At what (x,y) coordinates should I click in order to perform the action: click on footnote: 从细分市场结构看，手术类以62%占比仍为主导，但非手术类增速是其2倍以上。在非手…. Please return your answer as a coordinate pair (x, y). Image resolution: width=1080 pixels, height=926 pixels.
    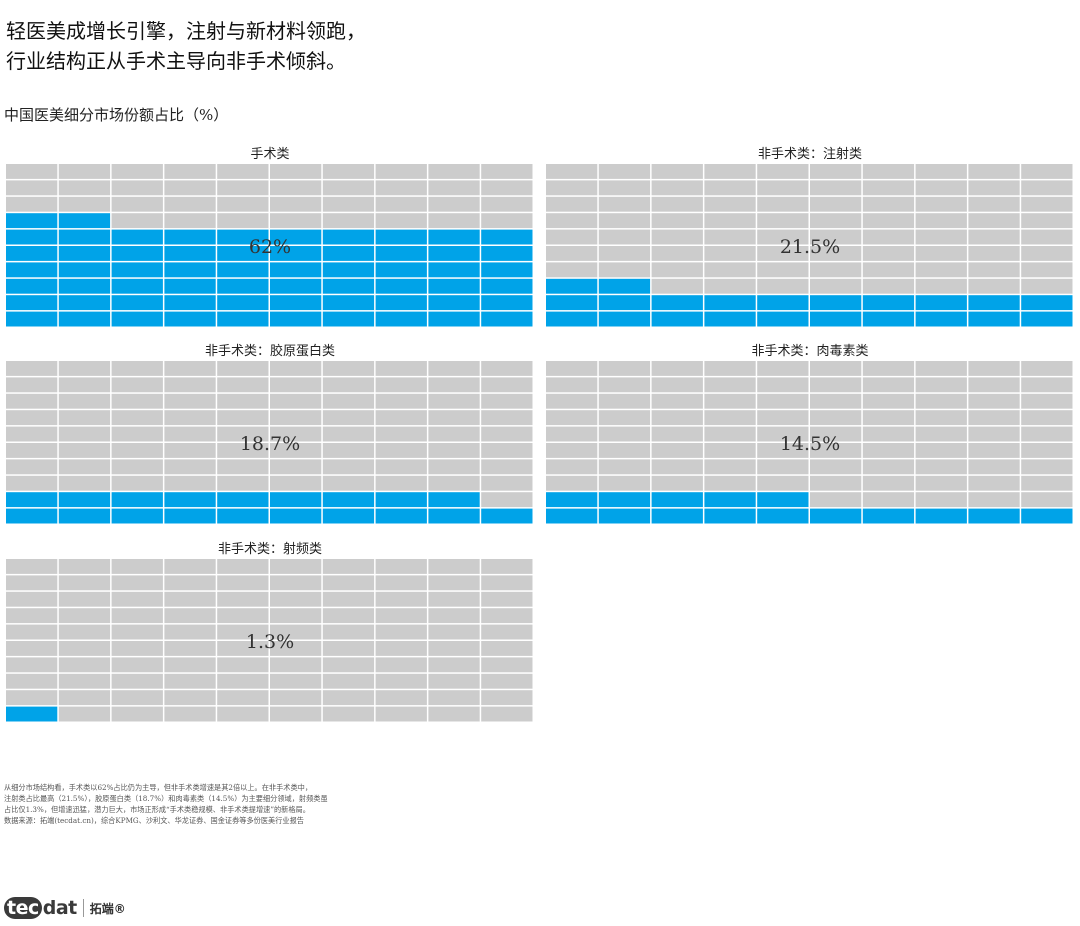
    Looking at the image, I should click on (194, 804).